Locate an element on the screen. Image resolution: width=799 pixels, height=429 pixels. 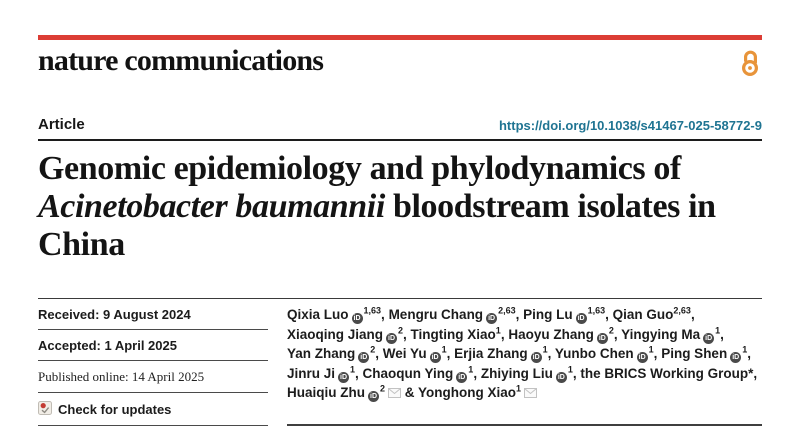
author-name: Qian Guo is located at coordinates (643, 314).